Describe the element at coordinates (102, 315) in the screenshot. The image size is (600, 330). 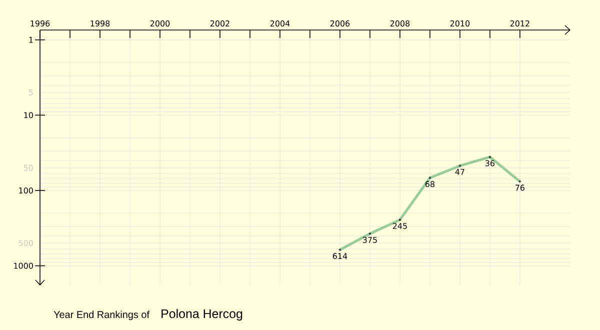
I see `text: Year End Rankings of` at that location.